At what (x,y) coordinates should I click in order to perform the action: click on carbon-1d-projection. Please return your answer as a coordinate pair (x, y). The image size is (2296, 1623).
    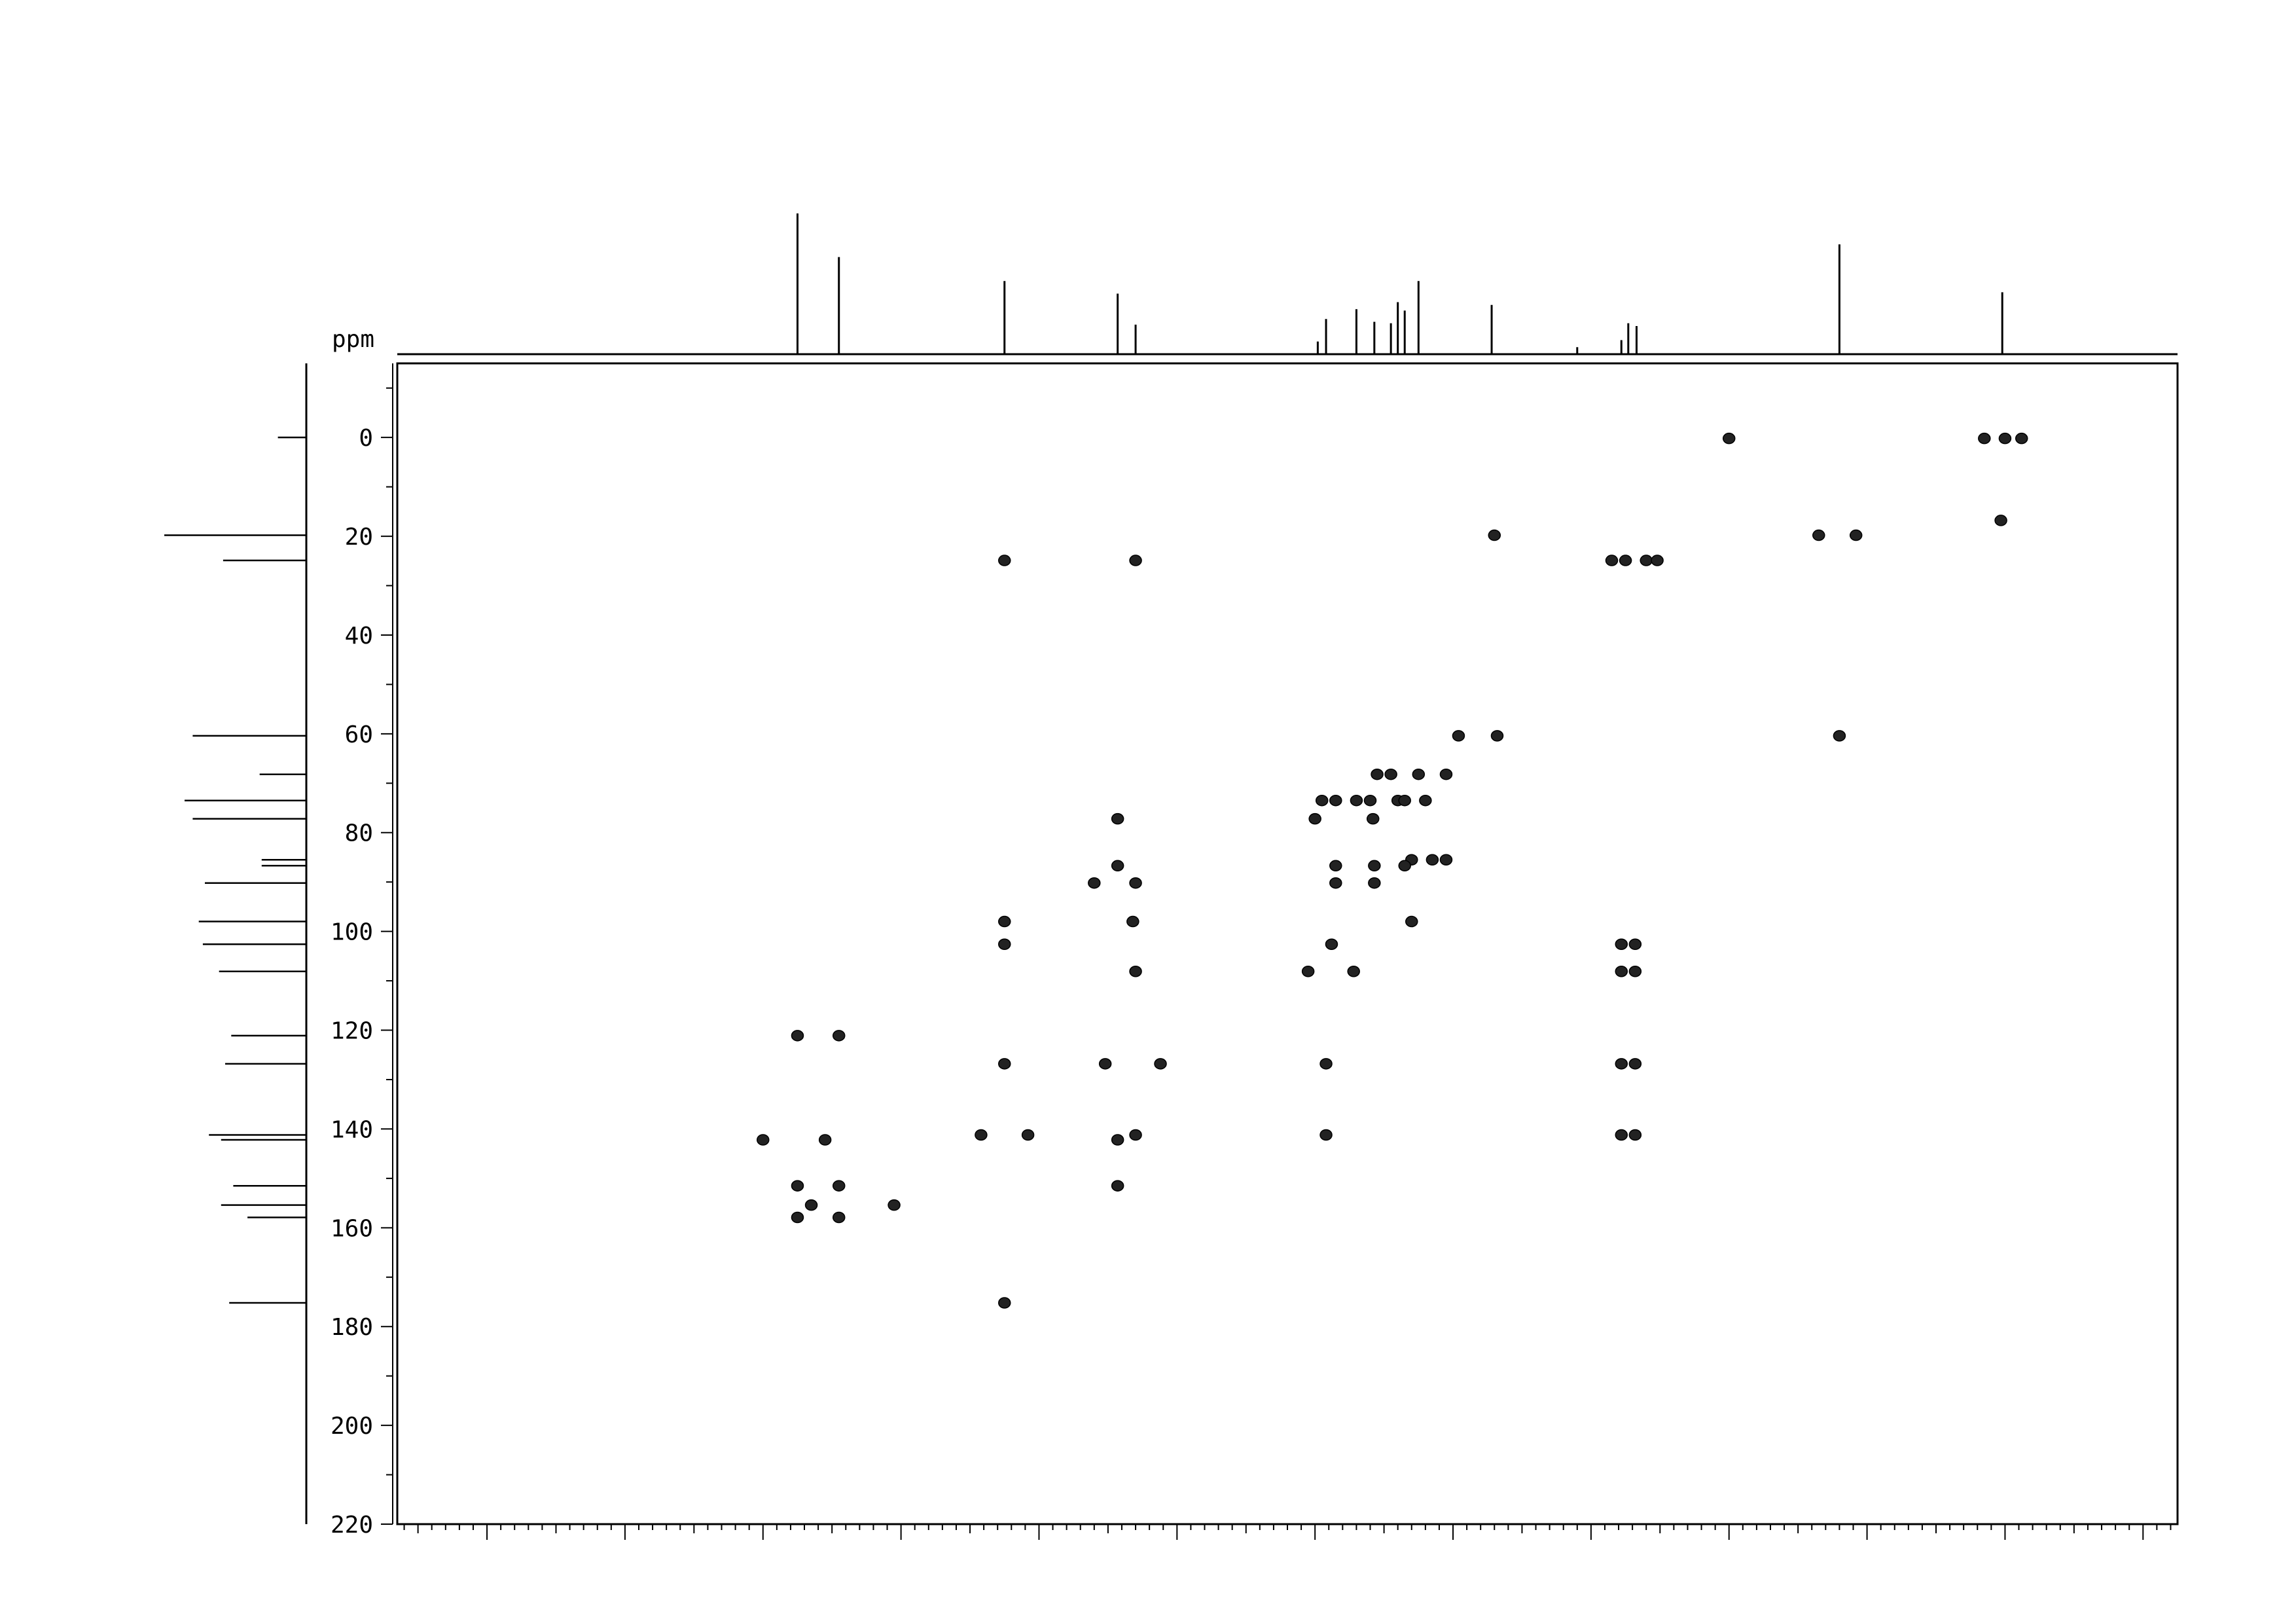
    Looking at the image, I should click on (236, 943).